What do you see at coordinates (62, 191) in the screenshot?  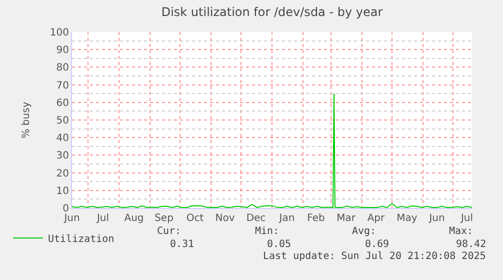 I see `y-tick-label: 10` at bounding box center [62, 191].